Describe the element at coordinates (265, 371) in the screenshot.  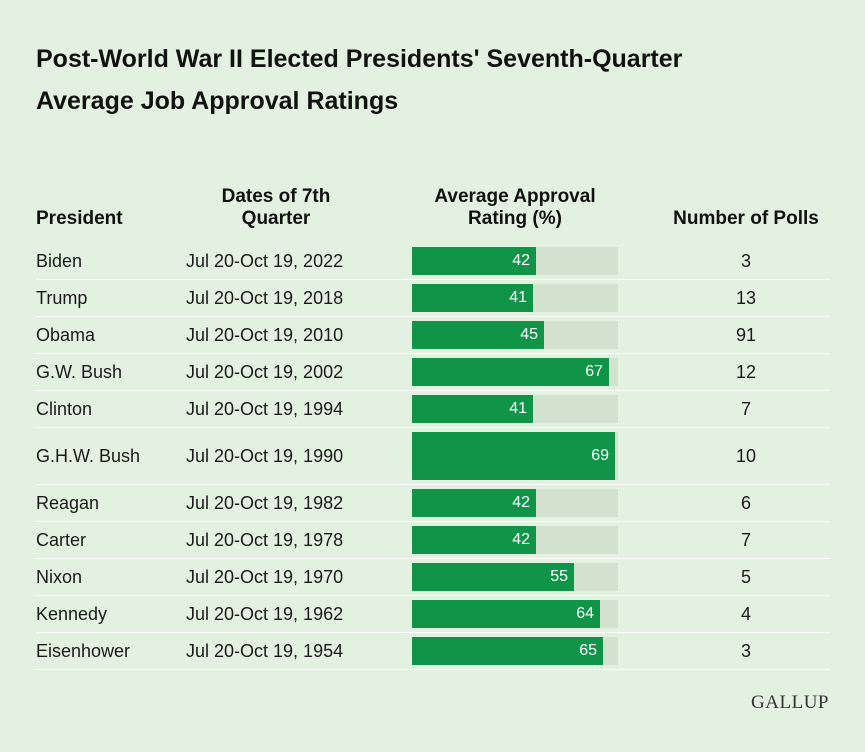
I see `quarter-dates: Jul 20-Oct 19, 2002` at that location.